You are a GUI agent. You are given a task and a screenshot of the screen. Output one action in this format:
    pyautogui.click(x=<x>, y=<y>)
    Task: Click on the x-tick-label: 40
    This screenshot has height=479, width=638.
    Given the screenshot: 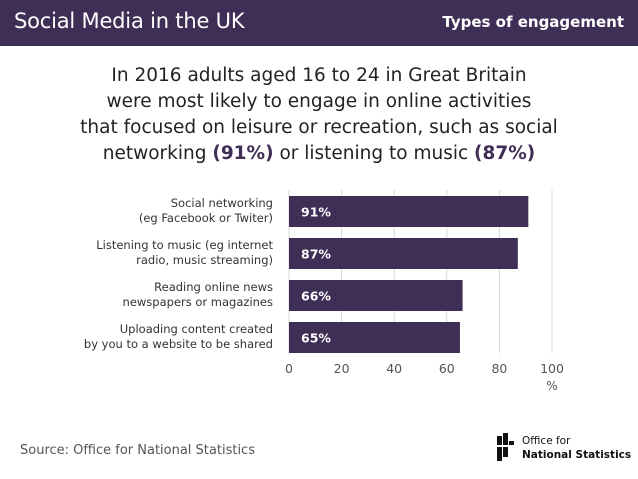 What is the action you would take?
    pyautogui.click(x=394, y=368)
    